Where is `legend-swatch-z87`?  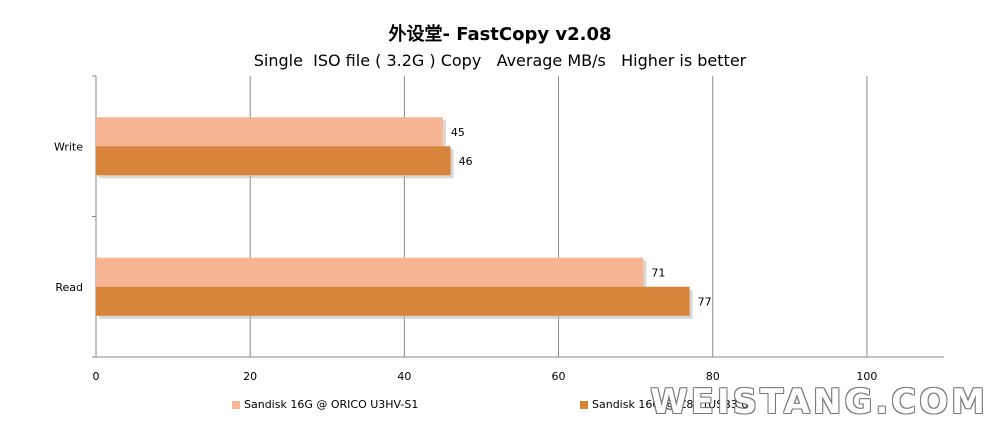
legend-swatch-z87 is located at coordinates (584, 404).